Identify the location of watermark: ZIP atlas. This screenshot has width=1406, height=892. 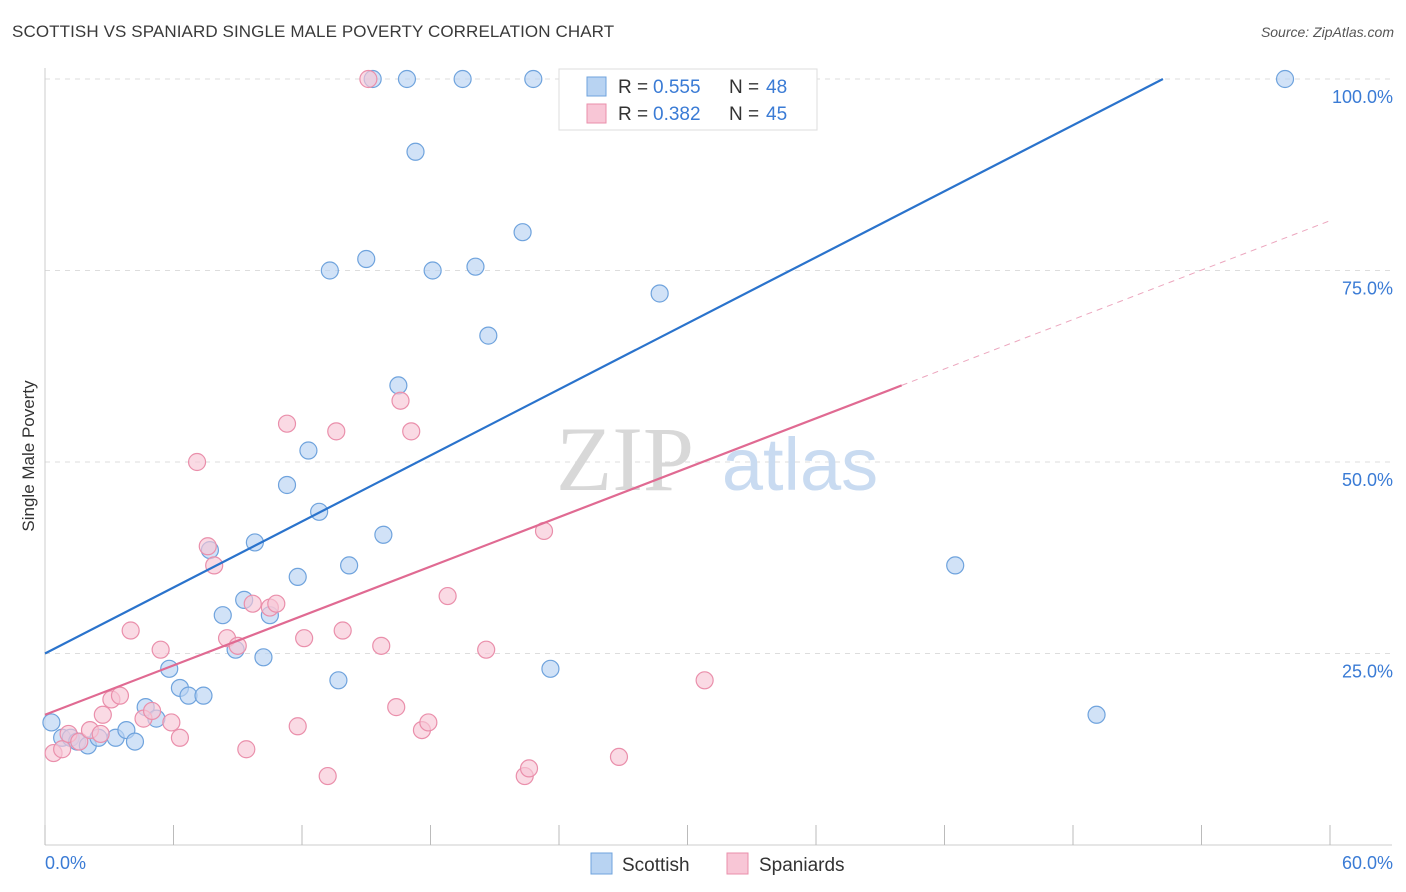
(717, 459).